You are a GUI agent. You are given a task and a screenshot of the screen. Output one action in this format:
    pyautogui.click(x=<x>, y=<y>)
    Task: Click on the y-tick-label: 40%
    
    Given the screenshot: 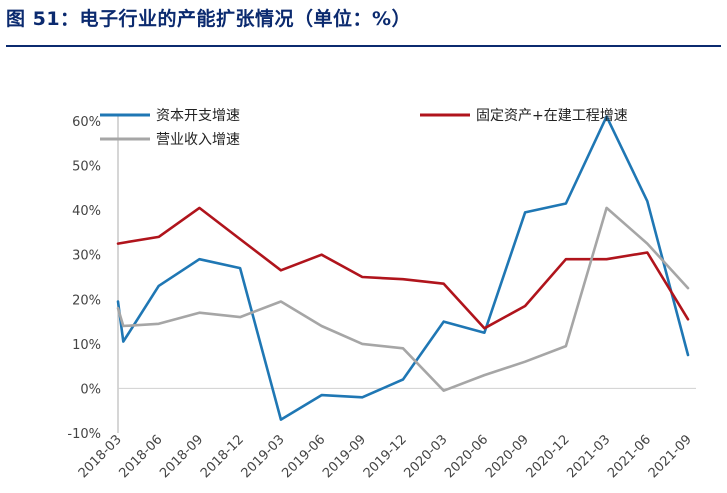 What is the action you would take?
    pyautogui.click(x=86, y=211)
    